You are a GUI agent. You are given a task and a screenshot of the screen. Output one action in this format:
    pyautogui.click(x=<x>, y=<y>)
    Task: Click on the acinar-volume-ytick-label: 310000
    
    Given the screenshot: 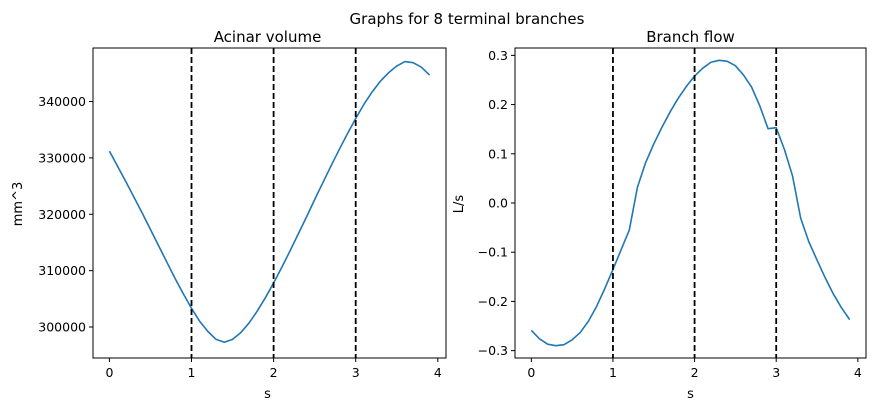 What is the action you would take?
    pyautogui.click(x=62, y=270)
    